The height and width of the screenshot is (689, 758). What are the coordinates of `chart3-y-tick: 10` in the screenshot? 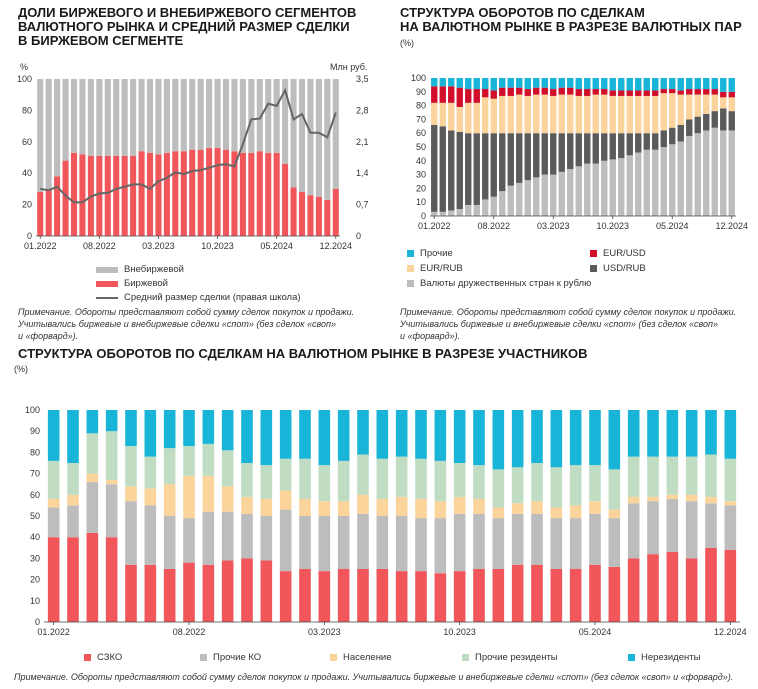 It's located at (35, 601).